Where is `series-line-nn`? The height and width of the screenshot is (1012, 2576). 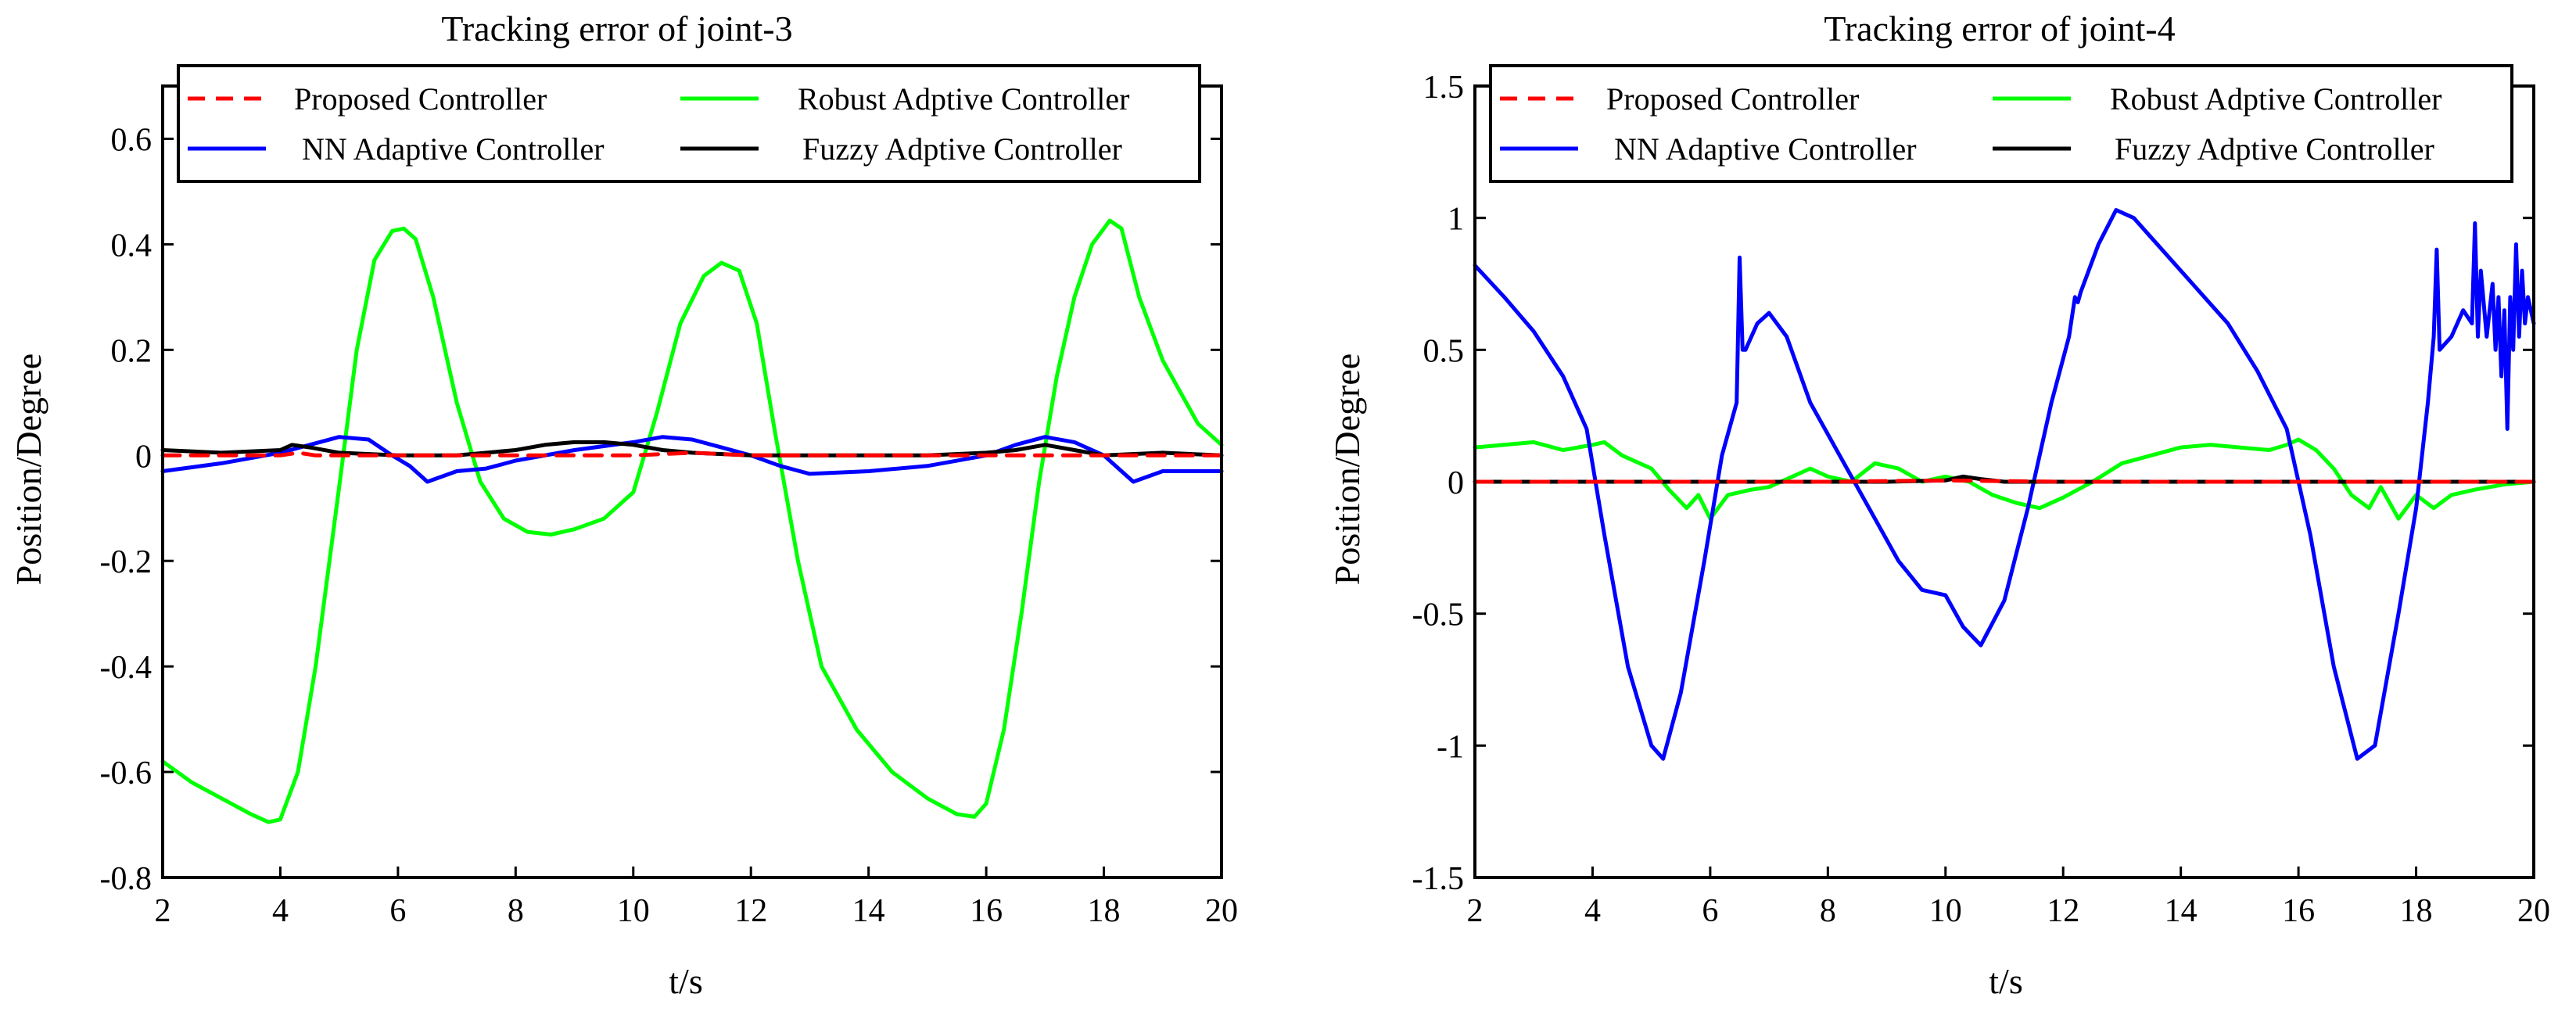
series-line-nn is located at coordinates (692, 459).